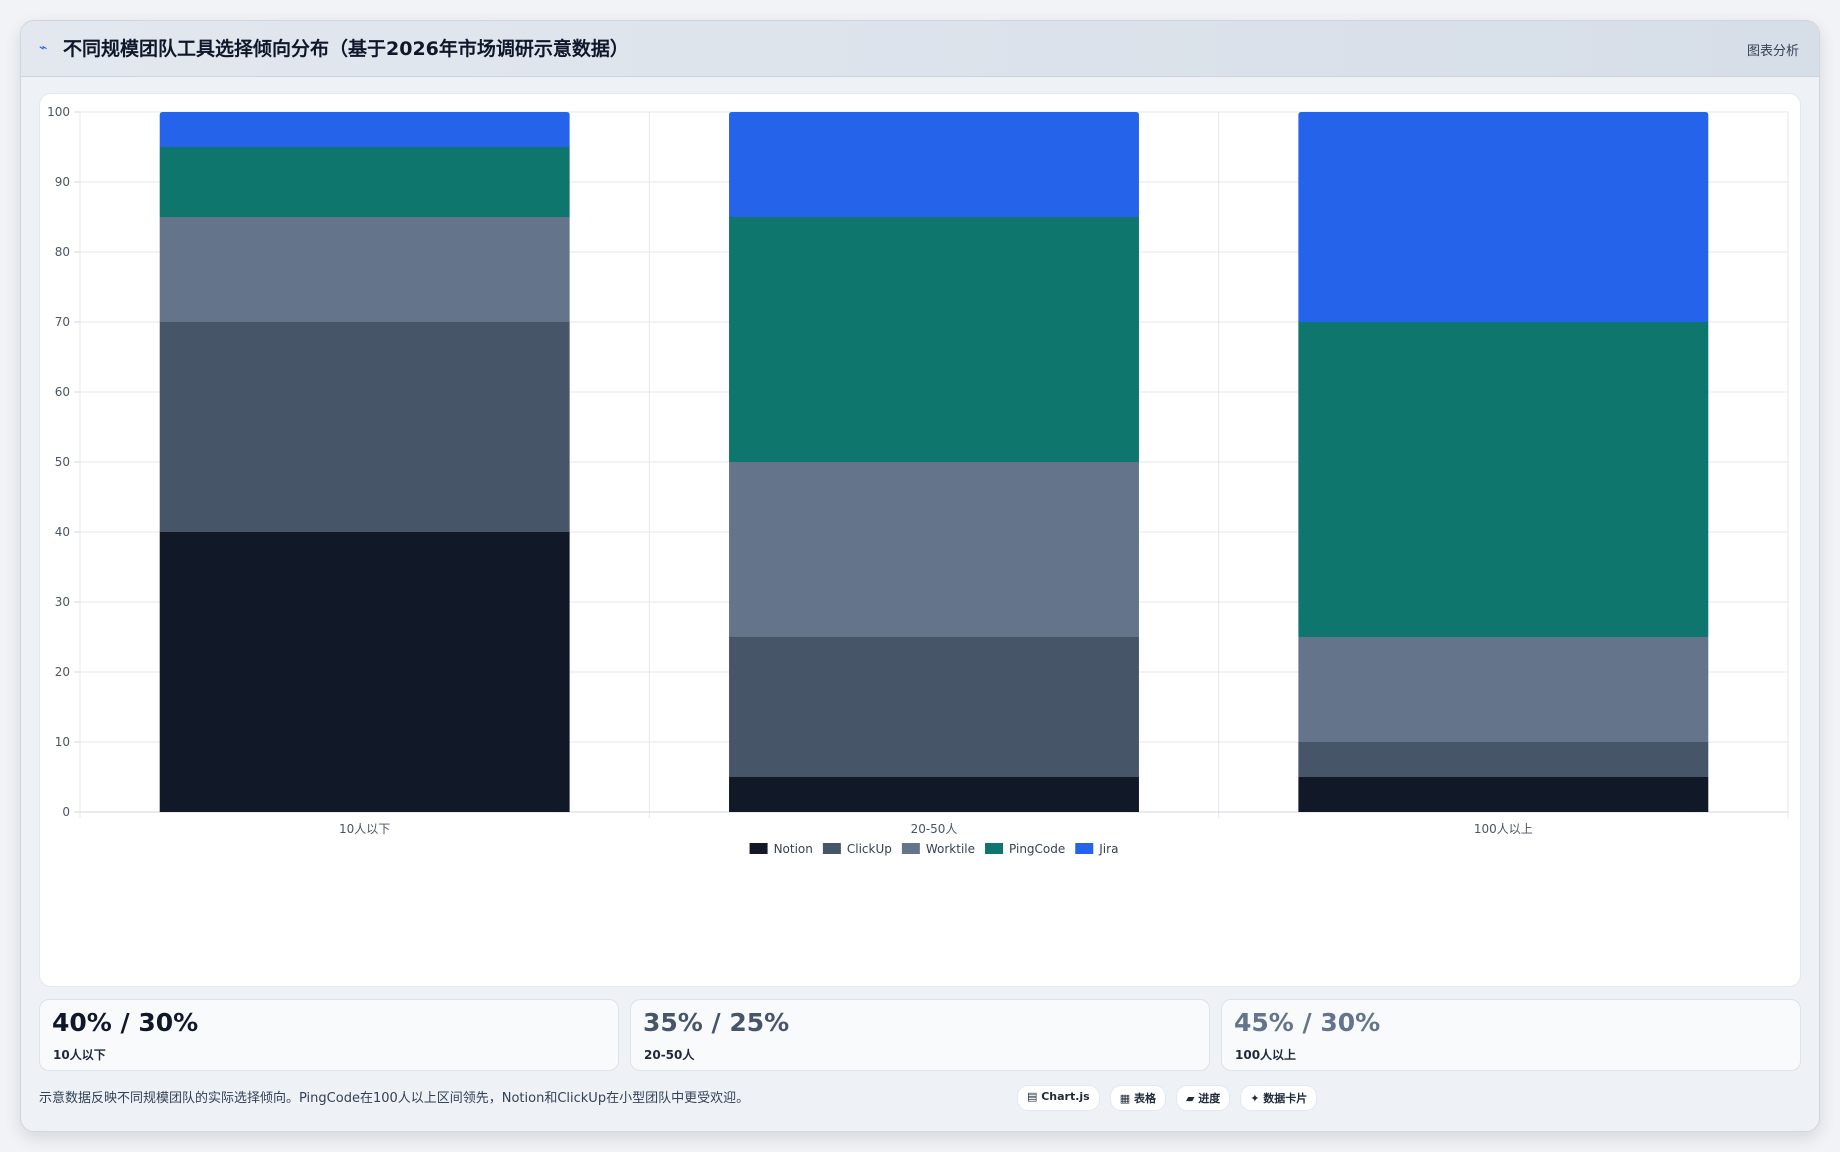  What do you see at coordinates (62, 462) in the screenshot?
I see `y-tick-label: 50` at bounding box center [62, 462].